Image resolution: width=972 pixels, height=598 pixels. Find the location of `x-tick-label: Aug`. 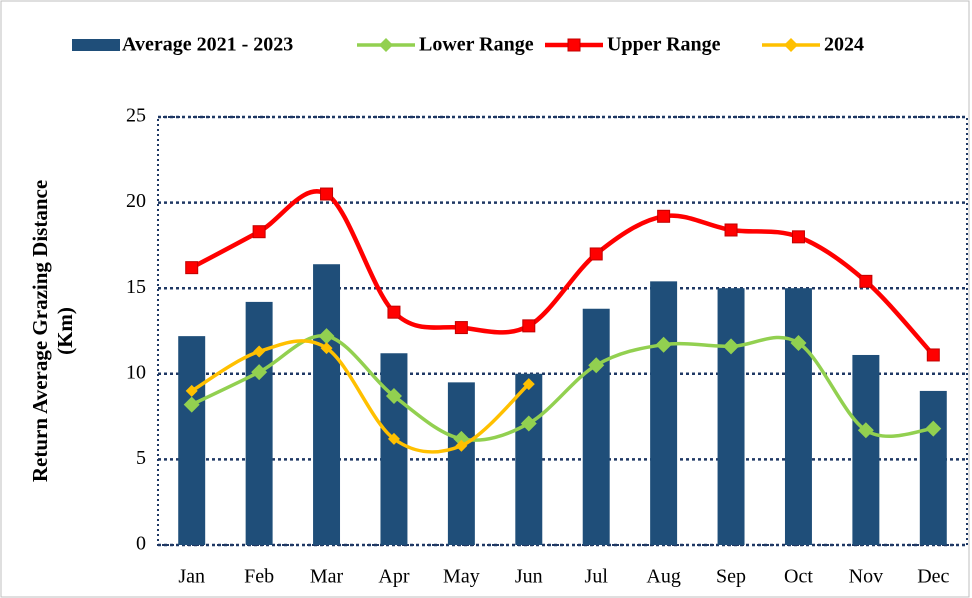

x-tick-label: Aug is located at coordinates (663, 577).